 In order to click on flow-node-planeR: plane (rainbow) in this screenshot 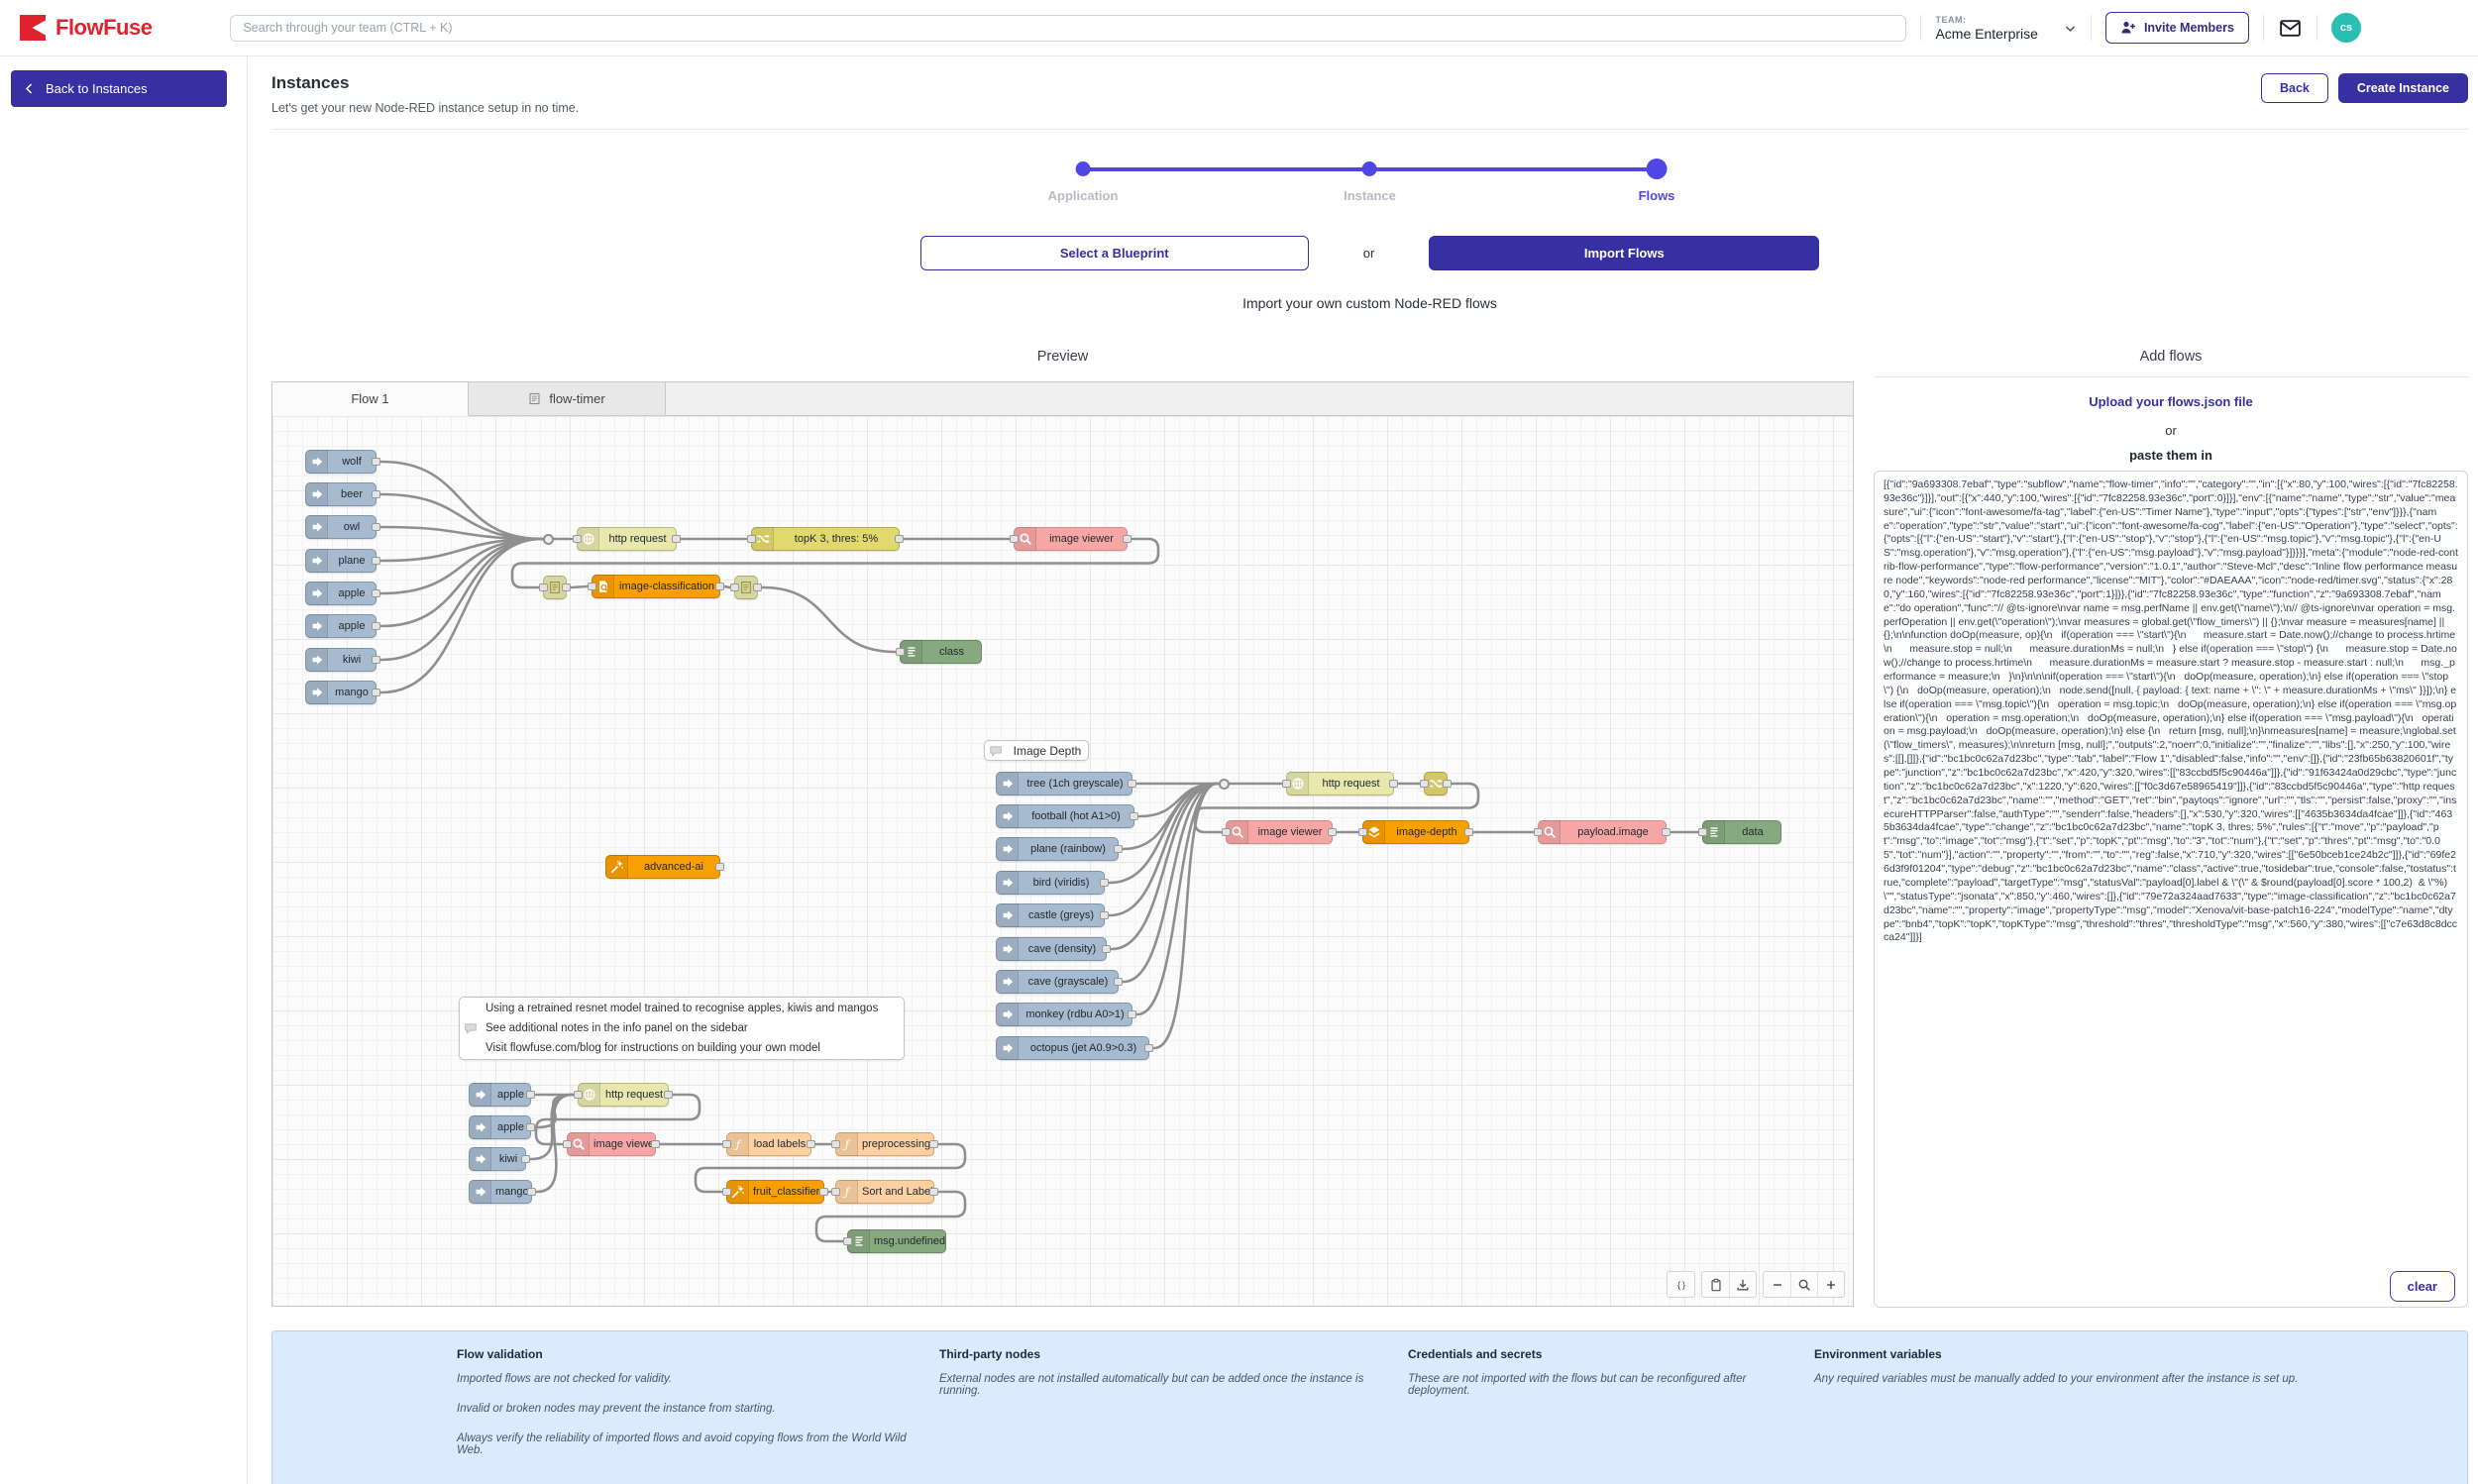, I will do `click(1059, 849)`.